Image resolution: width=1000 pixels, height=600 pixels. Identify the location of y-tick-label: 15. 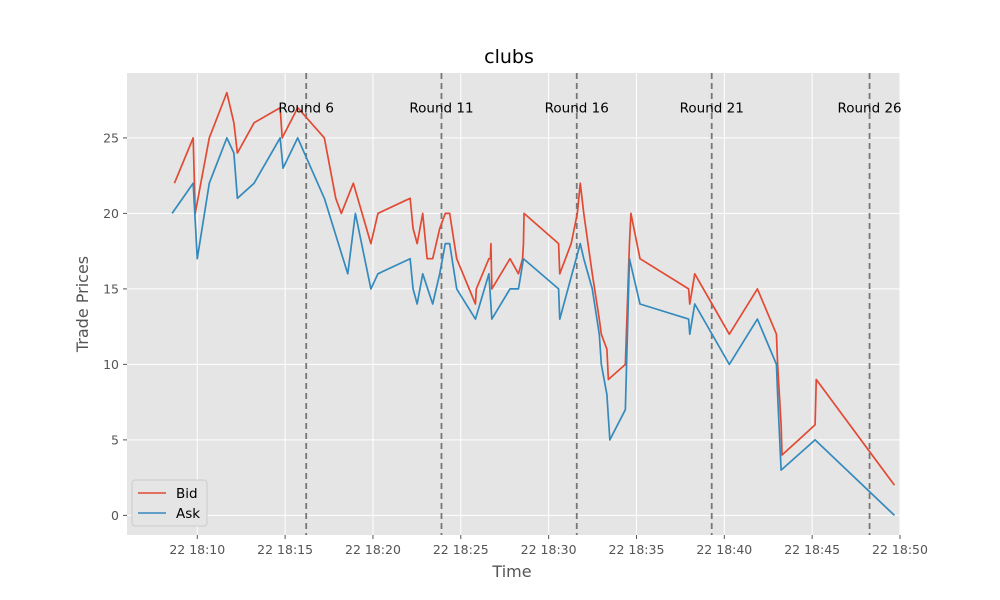
(111, 288).